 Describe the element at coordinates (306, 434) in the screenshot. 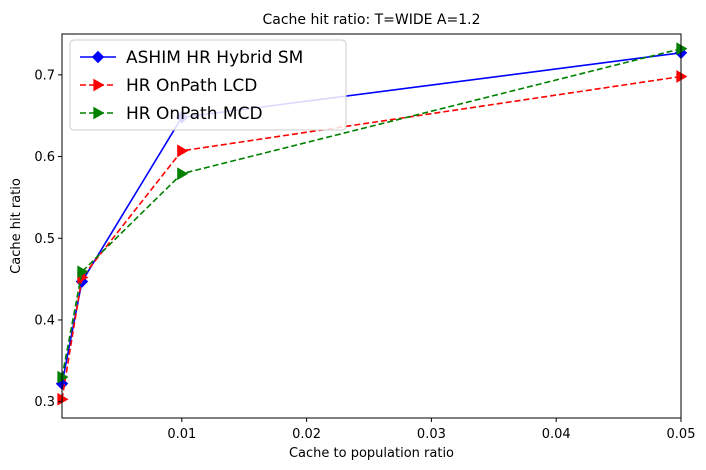

I see `x-tick-label: 0.02` at that location.